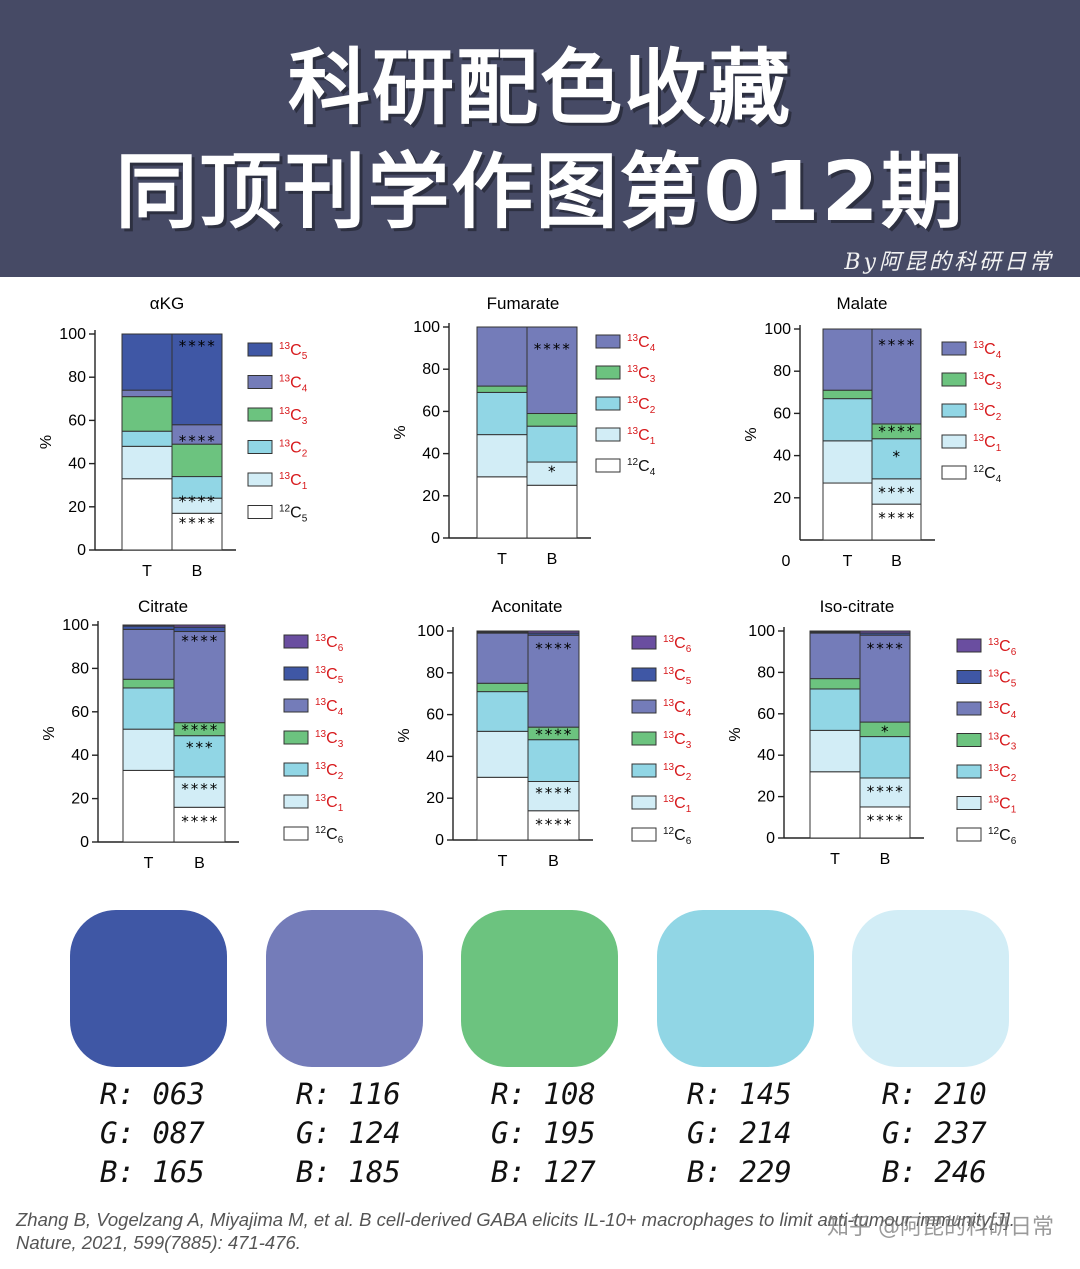 Image resolution: width=1080 pixels, height=1269 pixels. Describe the element at coordinates (197, 379) in the screenshot. I see `bar-segment-13C5-B` at that location.